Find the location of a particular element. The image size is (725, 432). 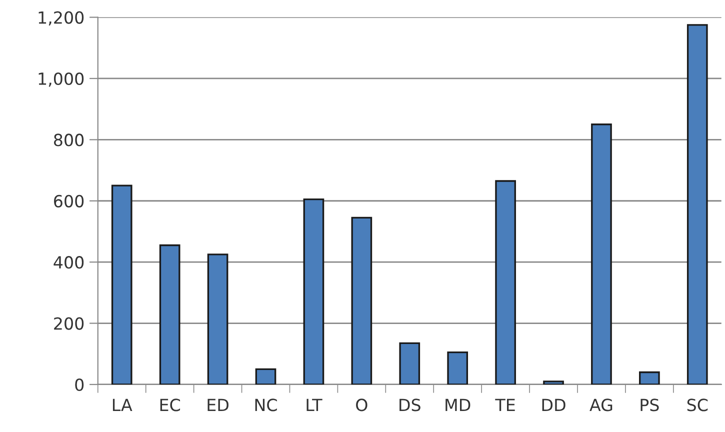

x-tick-label: O is located at coordinates (362, 405).